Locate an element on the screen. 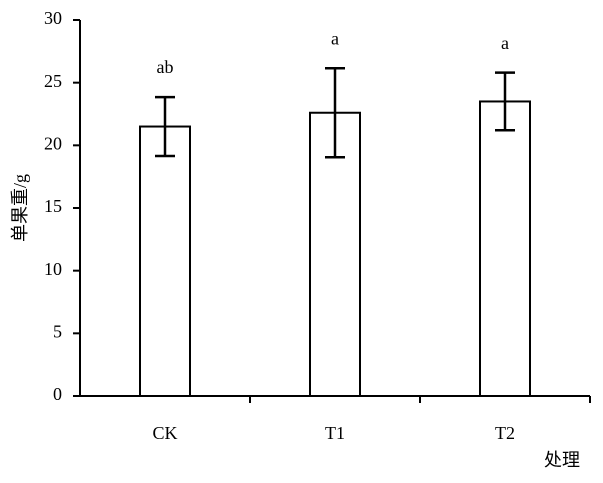 The image size is (603, 483). y-tick-label: 10 is located at coordinates (53, 269).